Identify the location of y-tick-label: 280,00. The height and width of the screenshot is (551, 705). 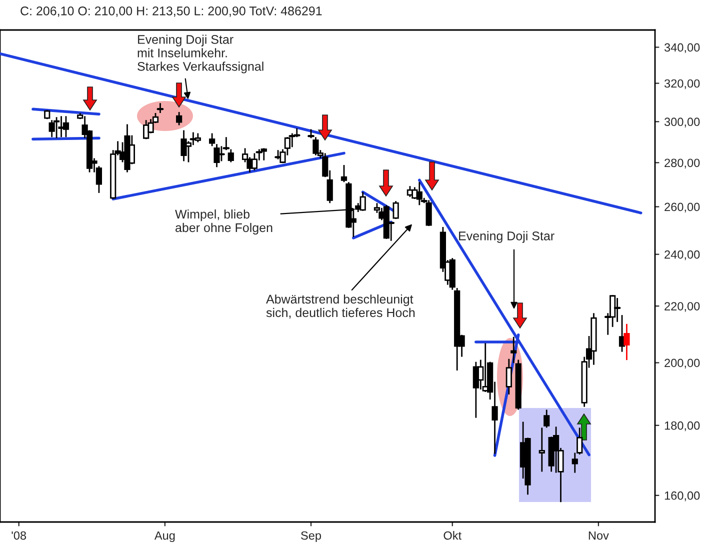
(682, 163).